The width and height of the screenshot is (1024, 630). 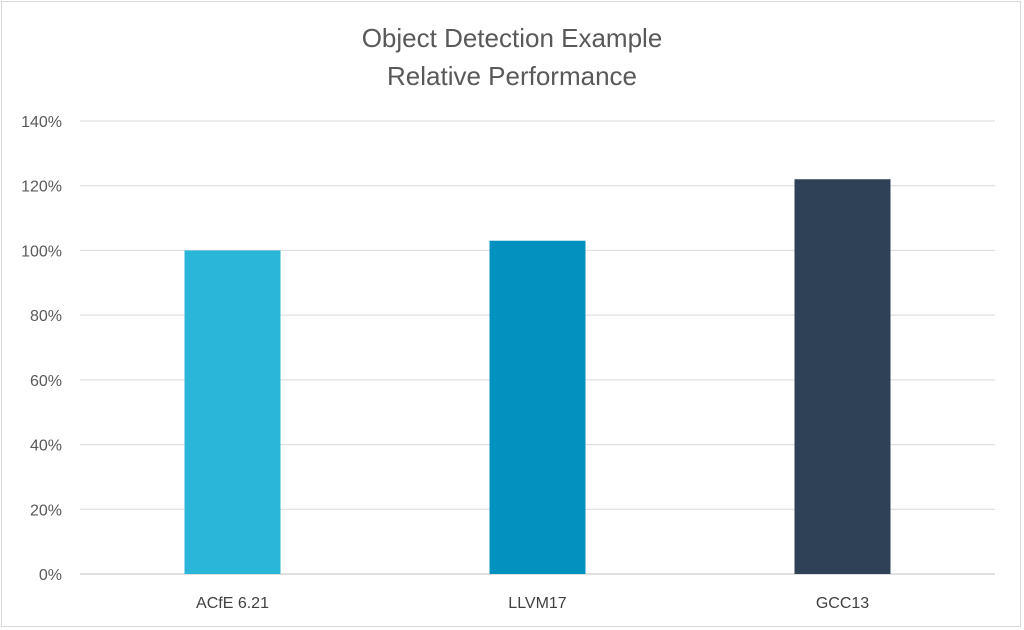 I want to click on y-tick-label: 20%, so click(x=46, y=510).